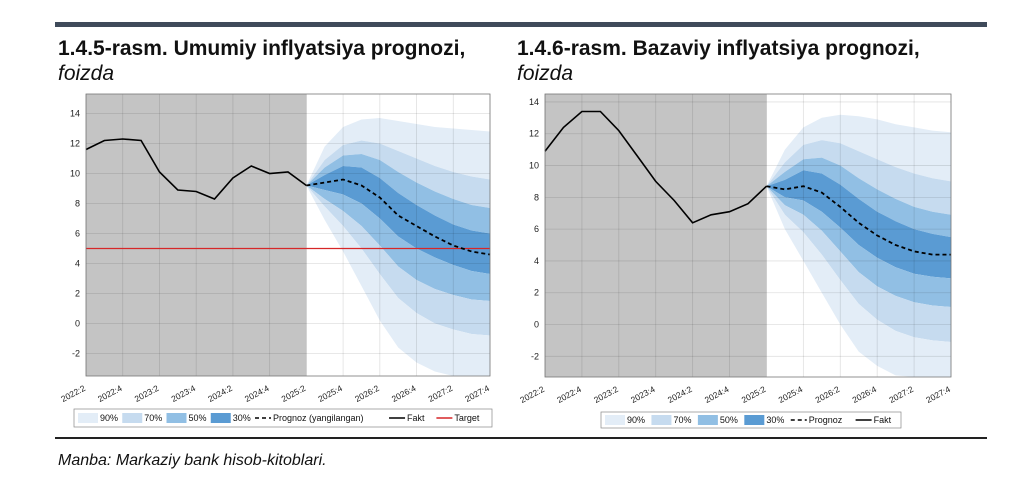 This screenshot has height=488, width=1024. Describe the element at coordinates (318, 418) in the screenshot. I see `legend-label: Prognoz (yangilangan)` at that location.